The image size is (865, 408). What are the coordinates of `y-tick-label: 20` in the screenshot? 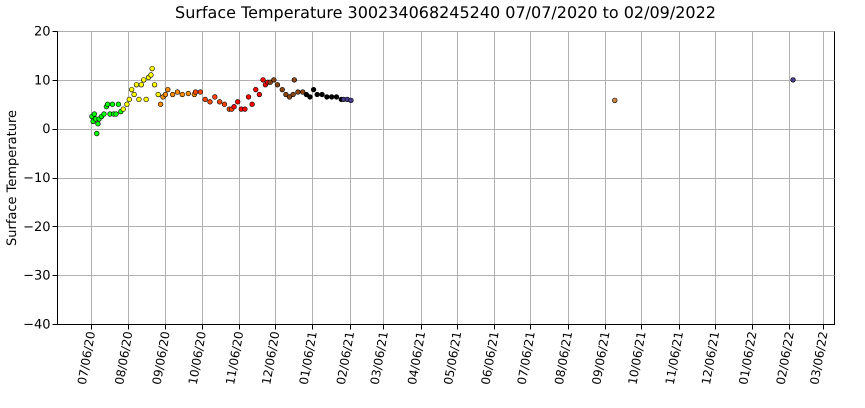 It's located at (42, 32).